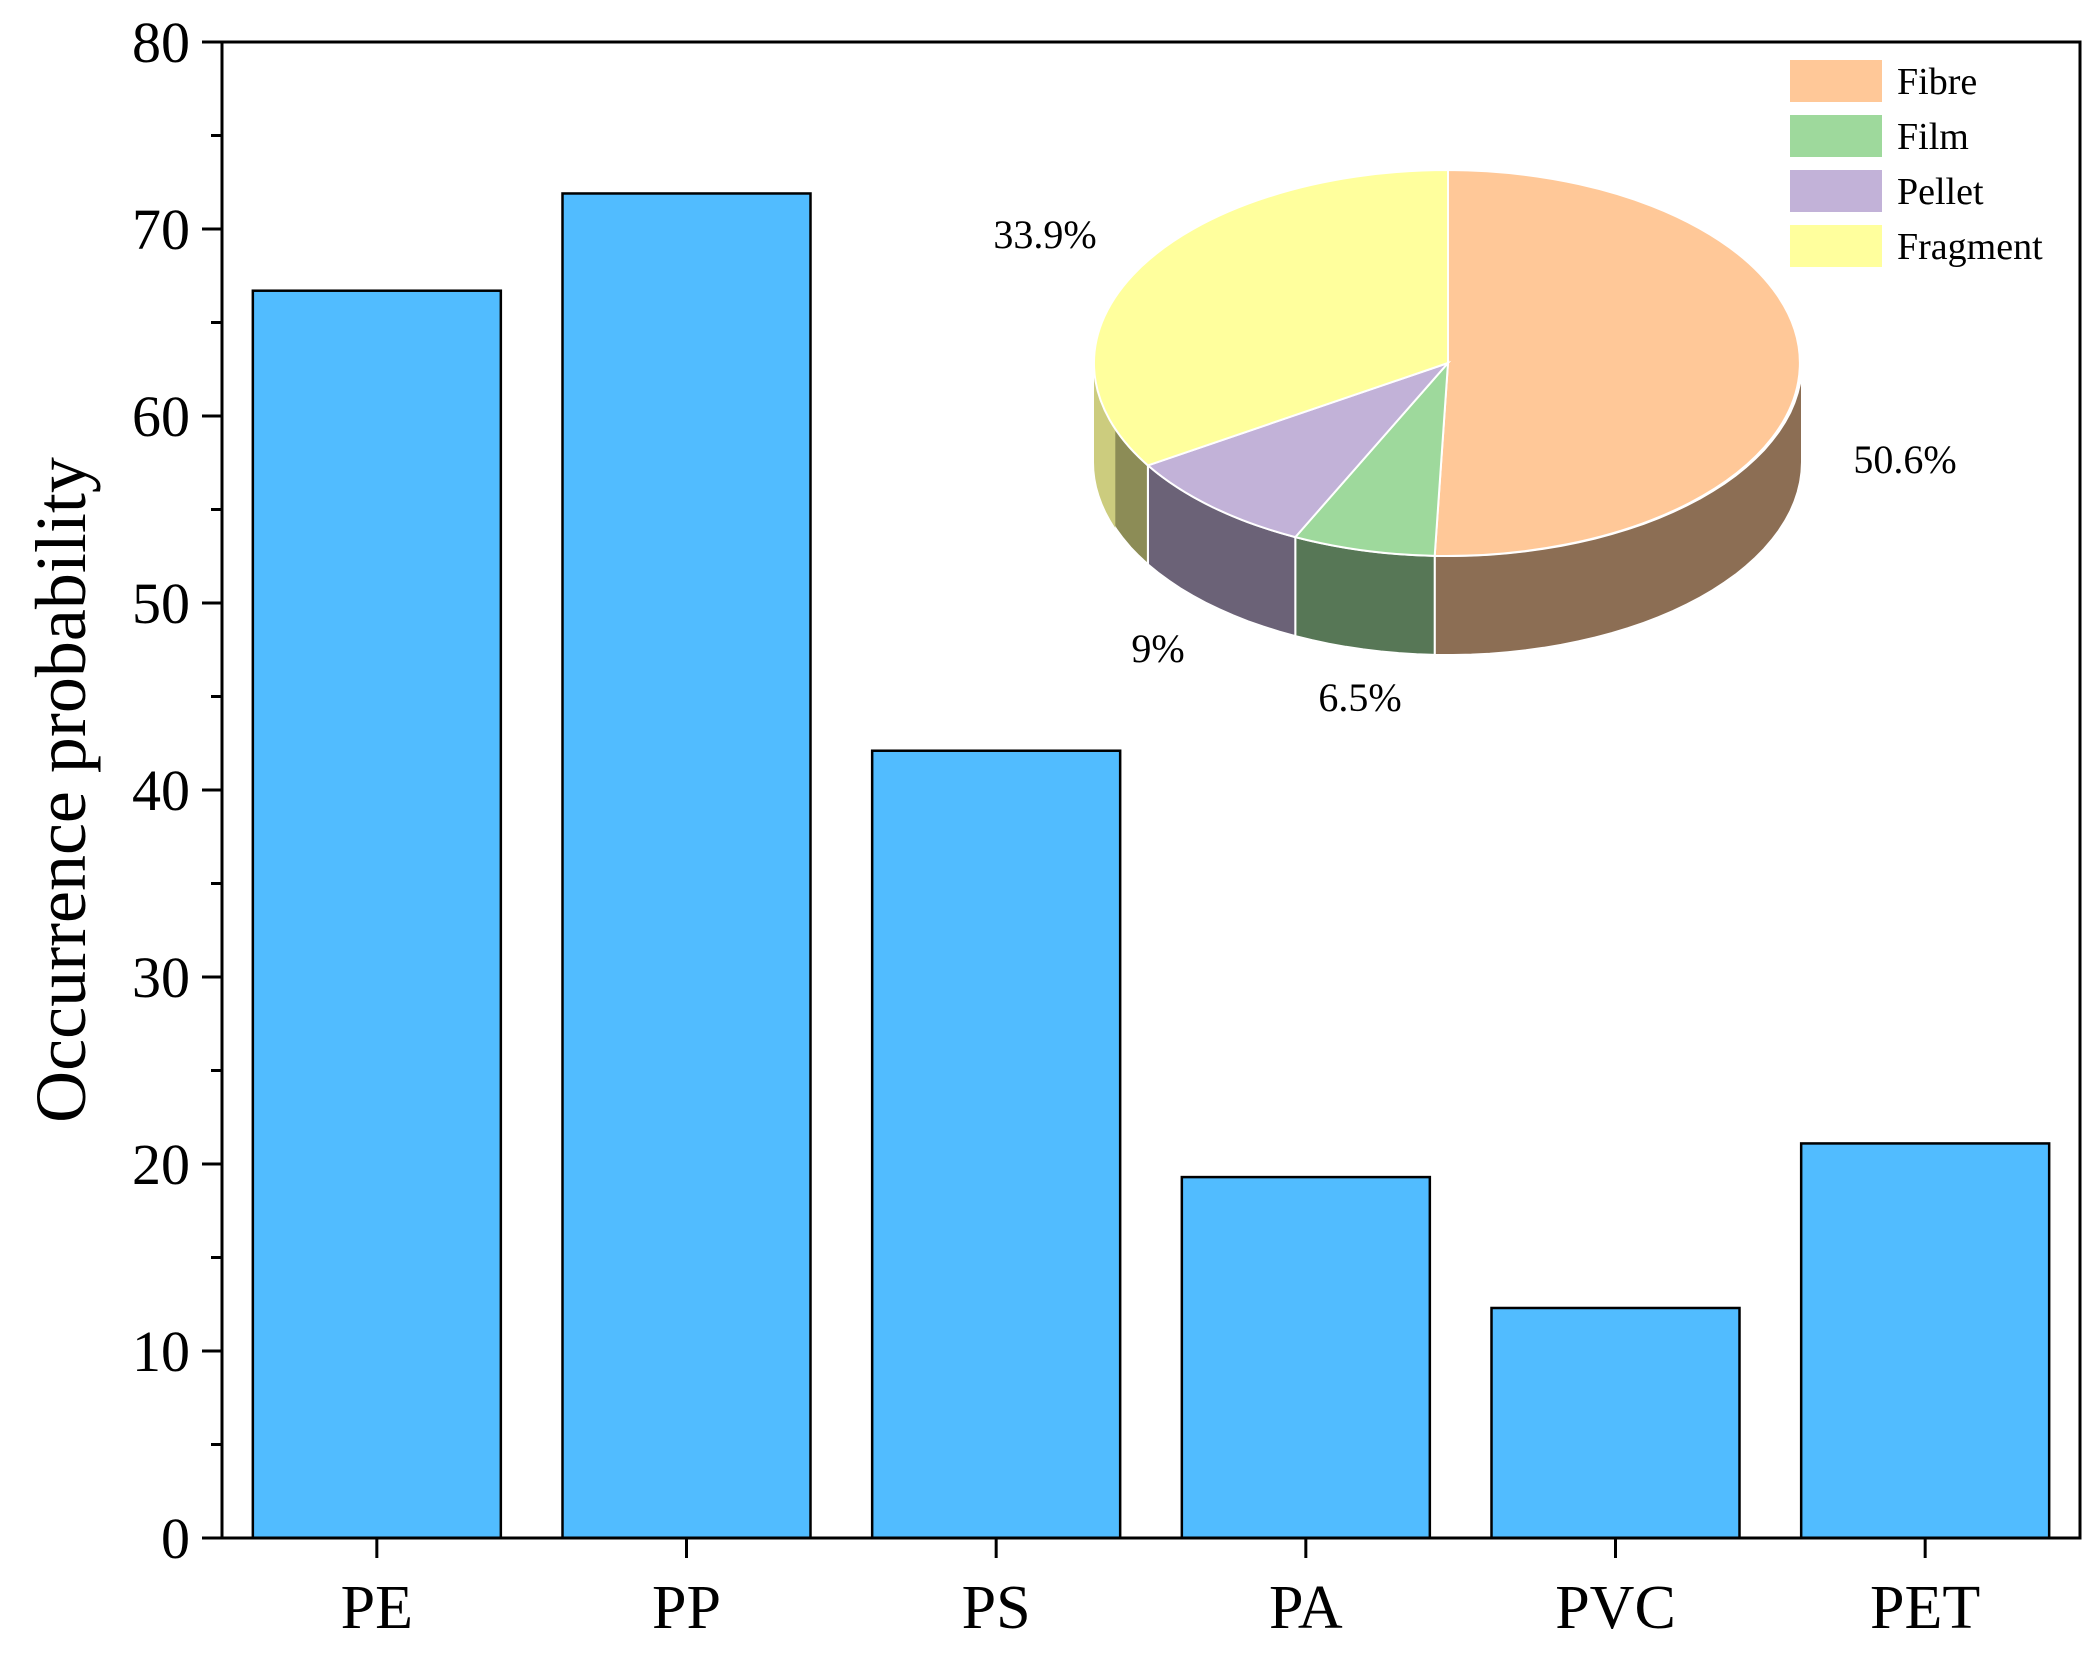  What do you see at coordinates (1970, 247) in the screenshot?
I see `legend-label-fragment: Fragment` at bounding box center [1970, 247].